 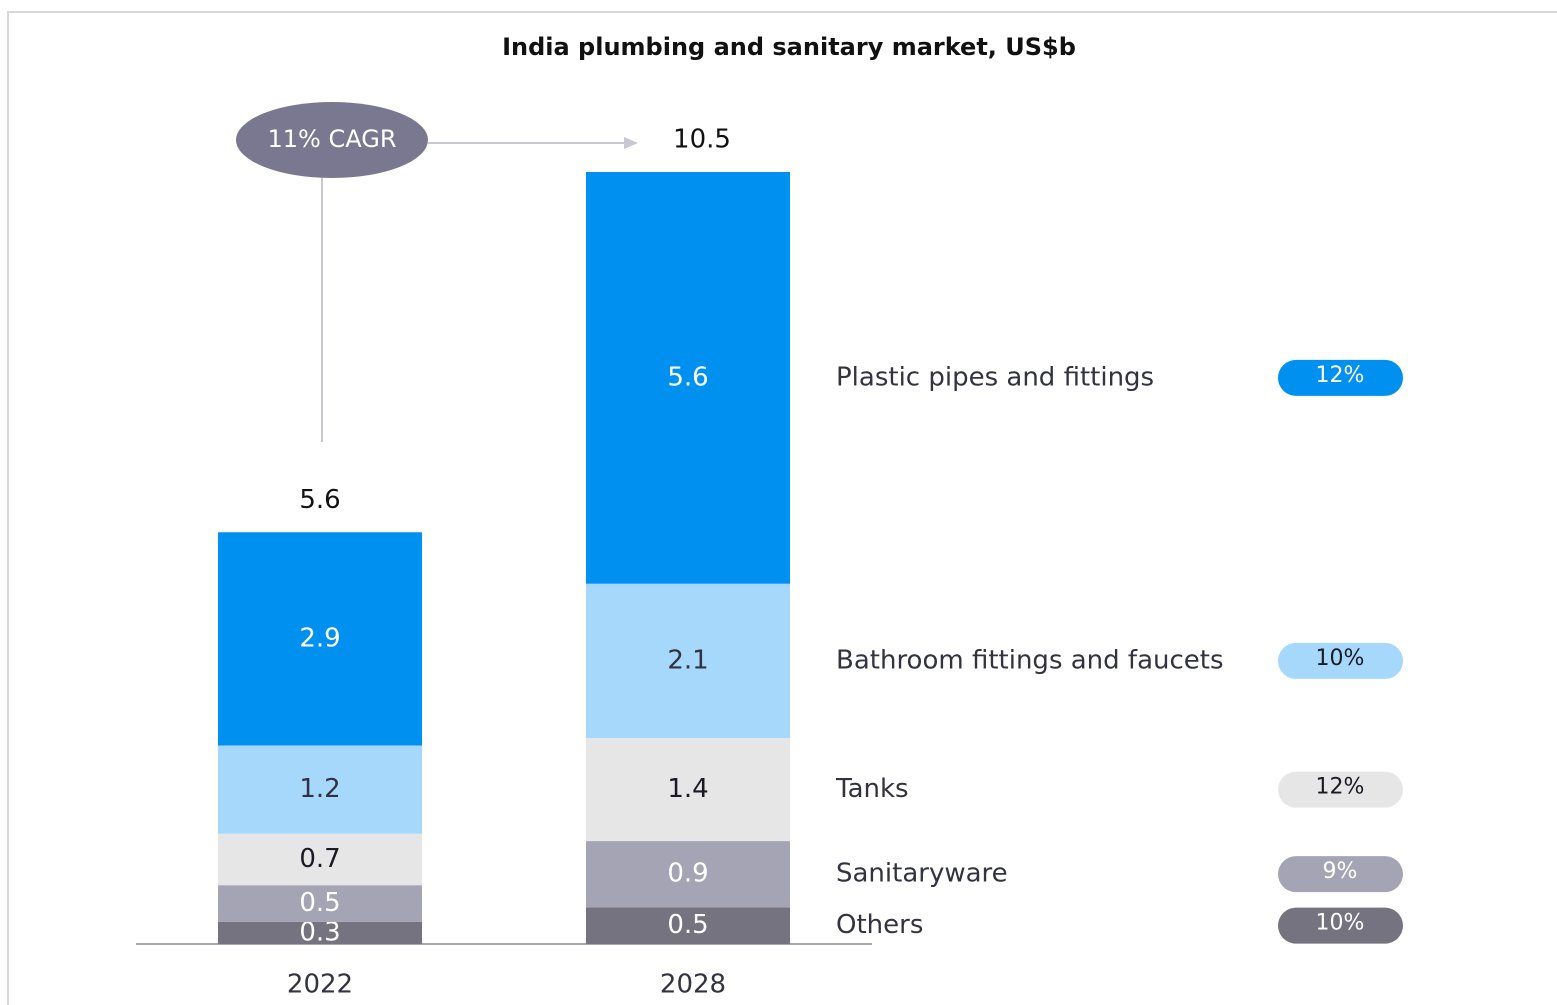 I want to click on segment-label: 1.4, so click(x=687, y=789).